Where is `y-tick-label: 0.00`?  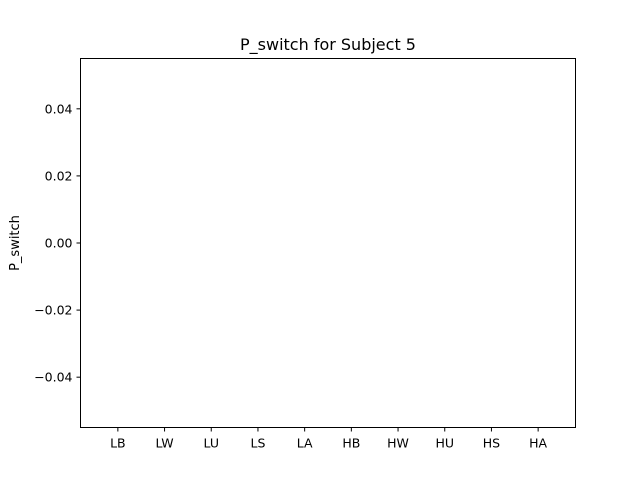 y-tick-label: 0.00 is located at coordinates (59, 243).